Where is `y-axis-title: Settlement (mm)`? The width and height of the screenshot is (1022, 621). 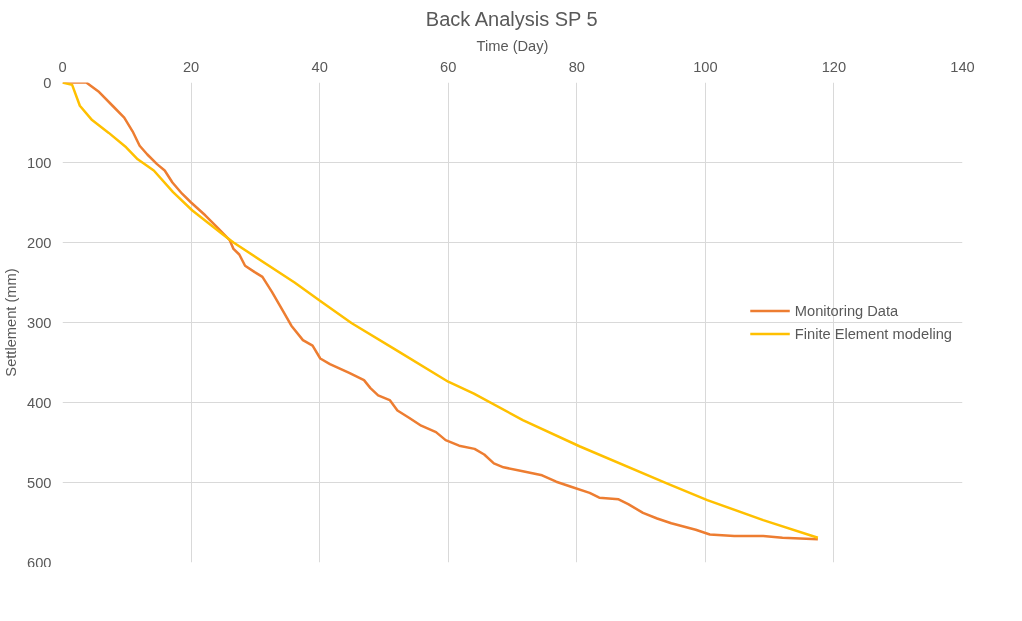 y-axis-title: Settlement (mm) is located at coordinates (11, 322).